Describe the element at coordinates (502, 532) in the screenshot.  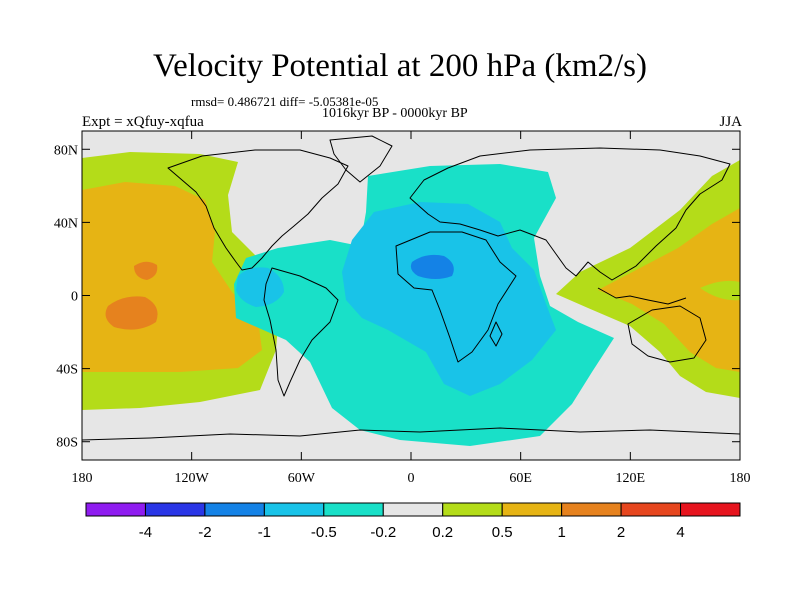
I see `colorbar-label: 0.5` at that location.